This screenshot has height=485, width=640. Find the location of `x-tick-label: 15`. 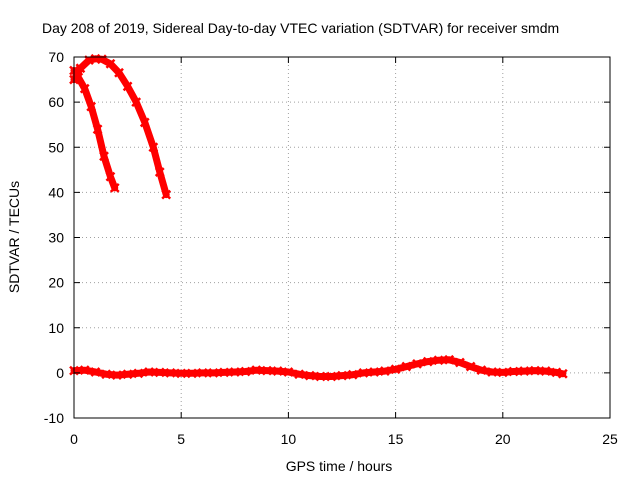

x-tick-label: 15 is located at coordinates (396, 439).